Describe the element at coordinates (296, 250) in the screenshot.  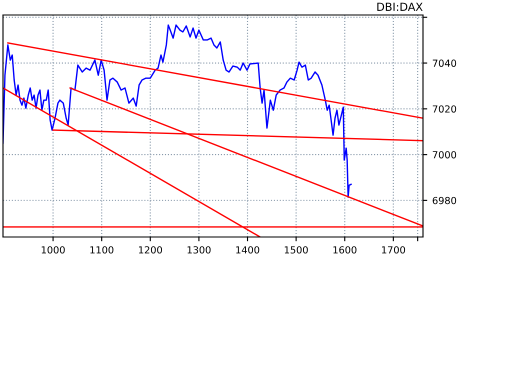
I see `x-tick-label: 1500` at that location.